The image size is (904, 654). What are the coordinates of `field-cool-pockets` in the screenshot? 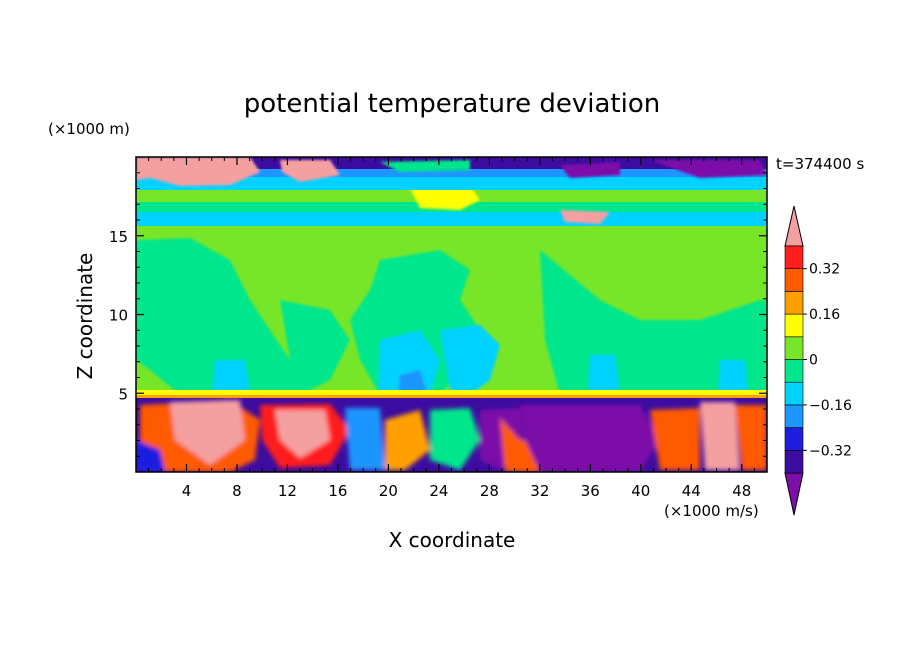 It's located at (480, 360).